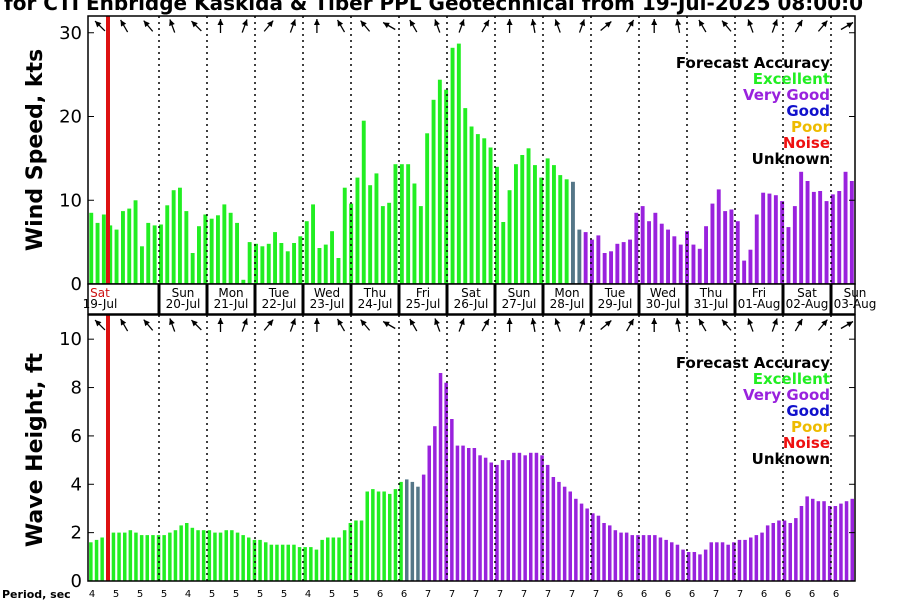 This screenshot has width=900, height=600. Describe the element at coordinates (327, 293) in the screenshot. I see `day-name: Wed` at that location.